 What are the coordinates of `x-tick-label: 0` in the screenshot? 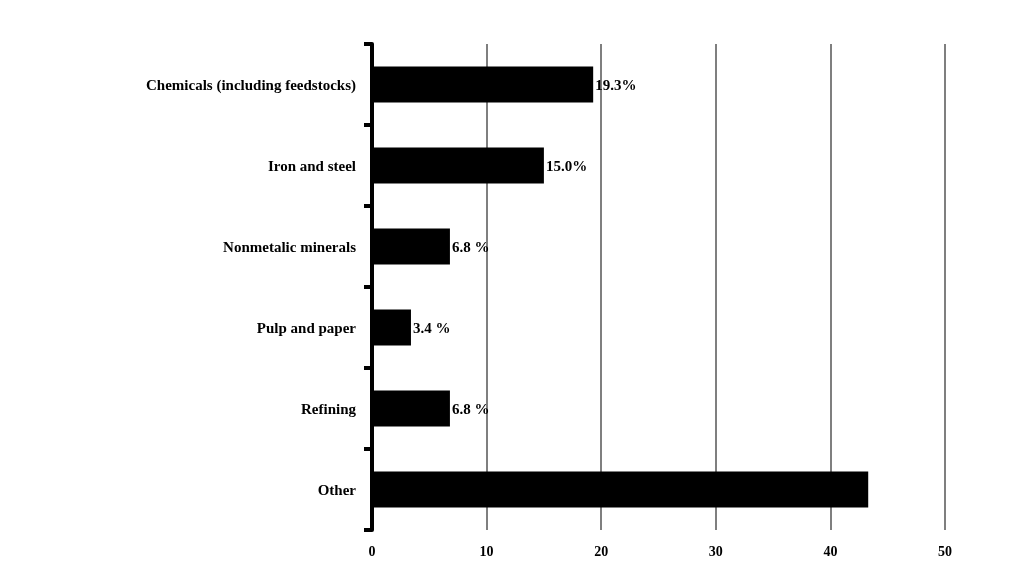 It's located at (372, 551).